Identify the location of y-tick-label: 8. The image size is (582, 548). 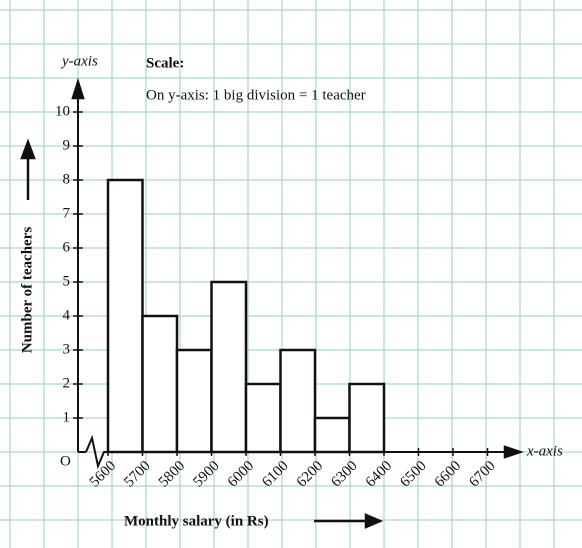
(67, 179).